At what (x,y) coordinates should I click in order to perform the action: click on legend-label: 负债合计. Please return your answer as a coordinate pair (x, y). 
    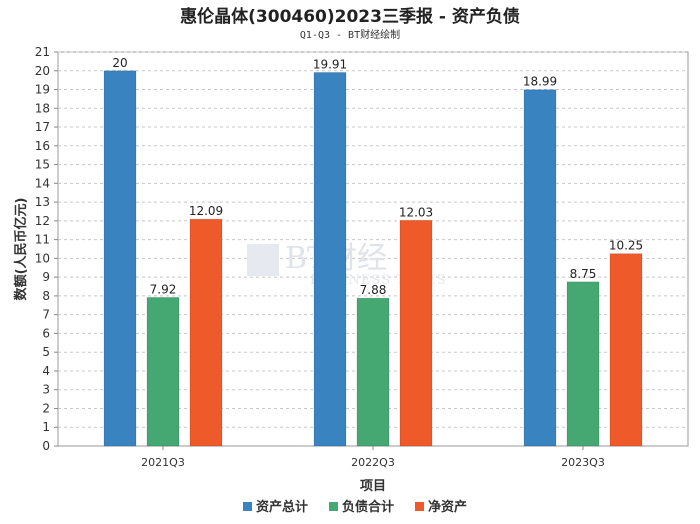
    Looking at the image, I should click on (368, 507).